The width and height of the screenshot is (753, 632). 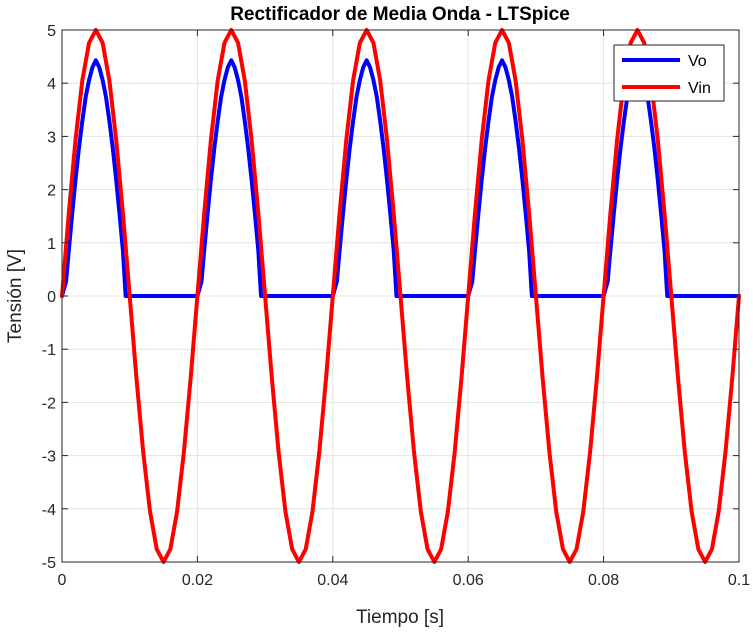 I want to click on x-tick-label: 0.02, so click(x=197, y=580).